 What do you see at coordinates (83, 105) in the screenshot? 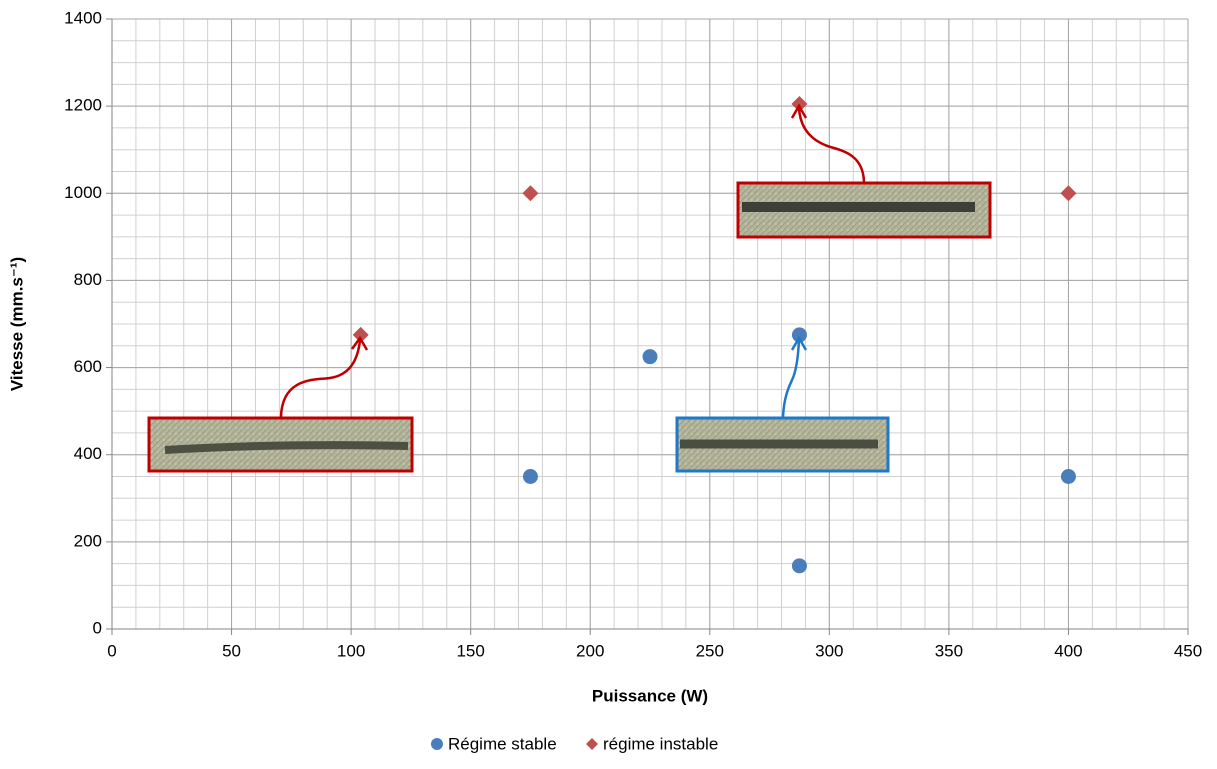
I see `y-tick-label: 1200` at bounding box center [83, 105].